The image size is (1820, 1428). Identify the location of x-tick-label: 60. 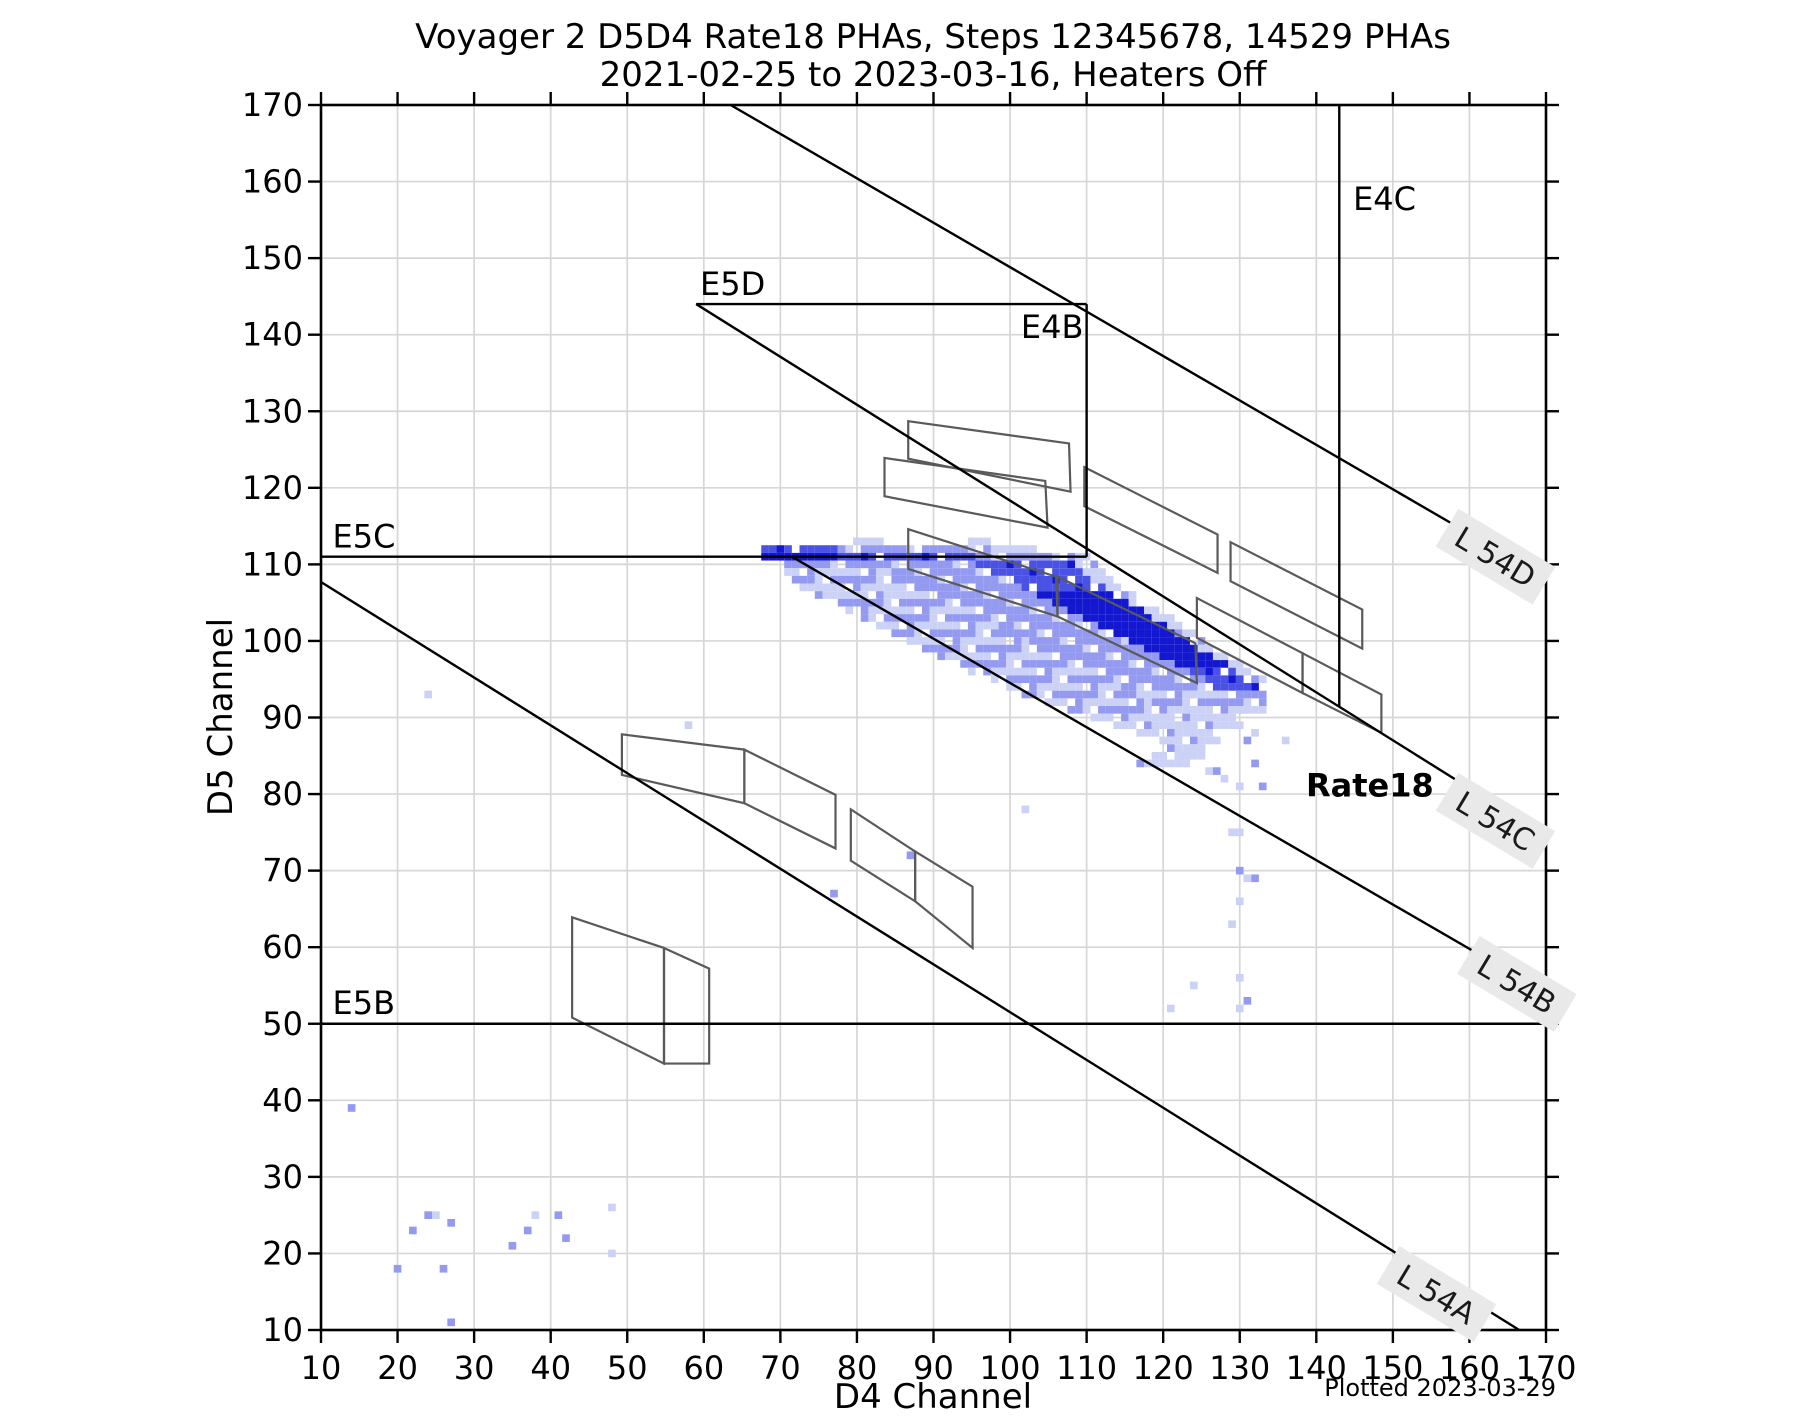
(703, 1368).